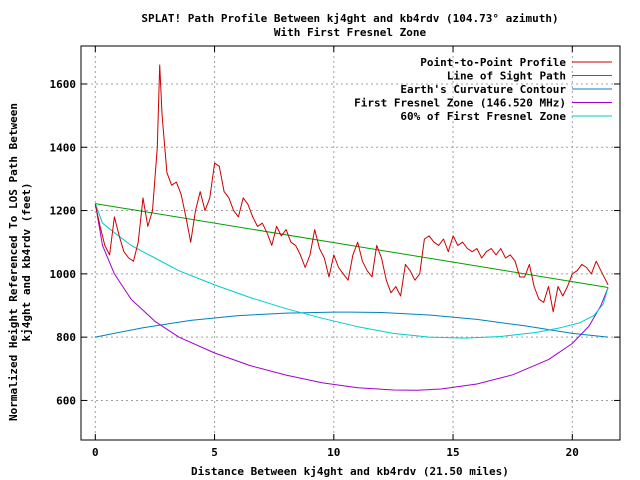 Image resolution: width=640 pixels, height=480 pixels. I want to click on y-tick-label: 1200, so click(63, 211).